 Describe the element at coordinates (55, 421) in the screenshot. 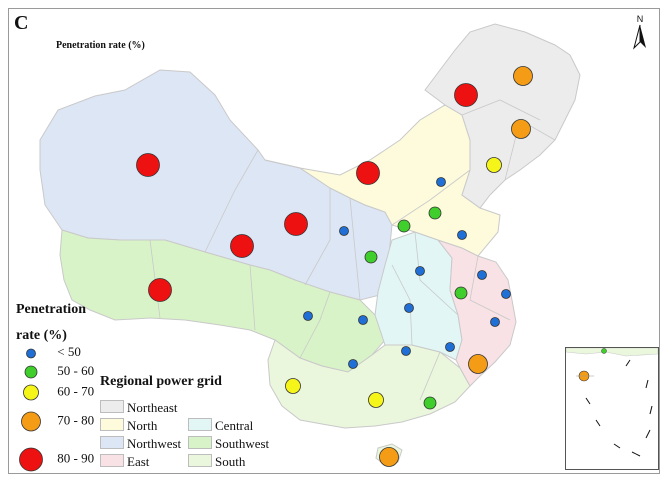

I see `legend-class-4: 70 - 80` at that location.